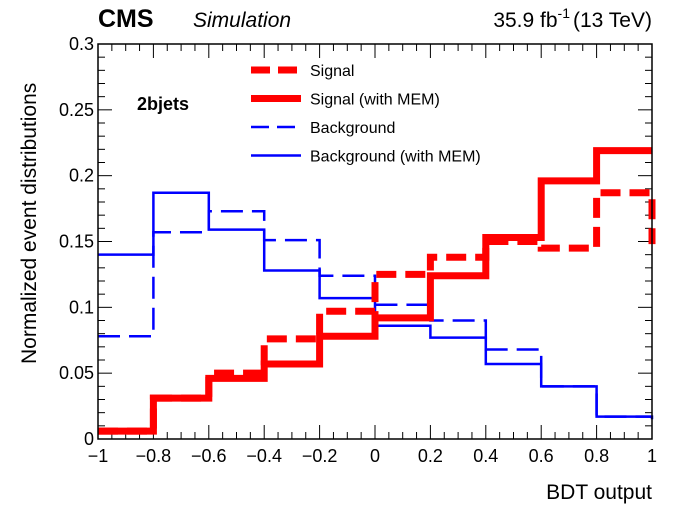 This screenshot has height=510, width=680. I want to click on x-tick-label: −0.4, so click(264, 456).